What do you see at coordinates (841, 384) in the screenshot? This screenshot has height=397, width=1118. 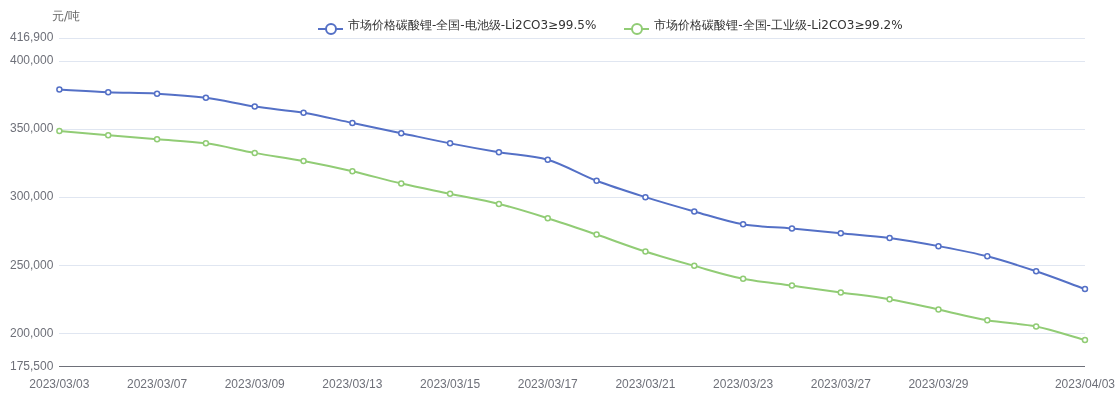 I see `x-tick-label: 2023/03/27` at bounding box center [841, 384].